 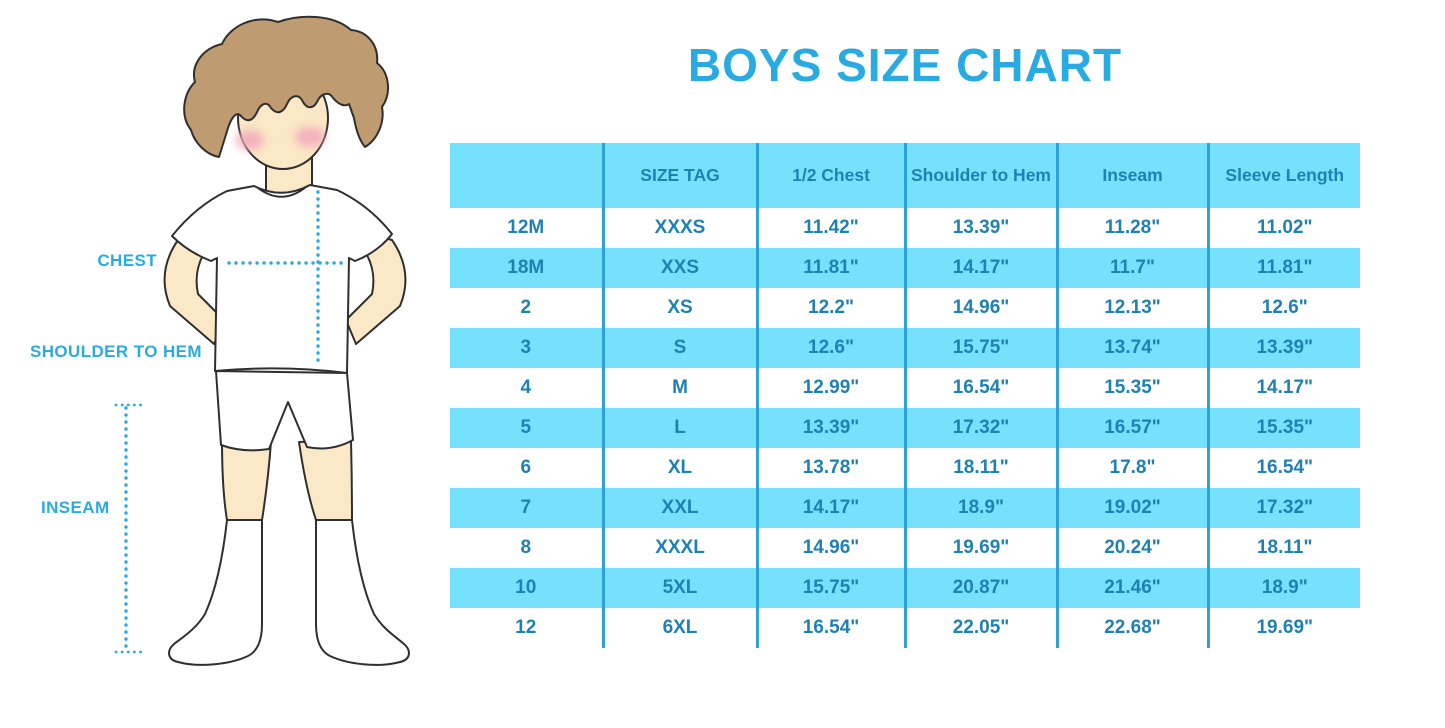 I want to click on cell-18m-col5: 11.81", so click(x=1283, y=268).